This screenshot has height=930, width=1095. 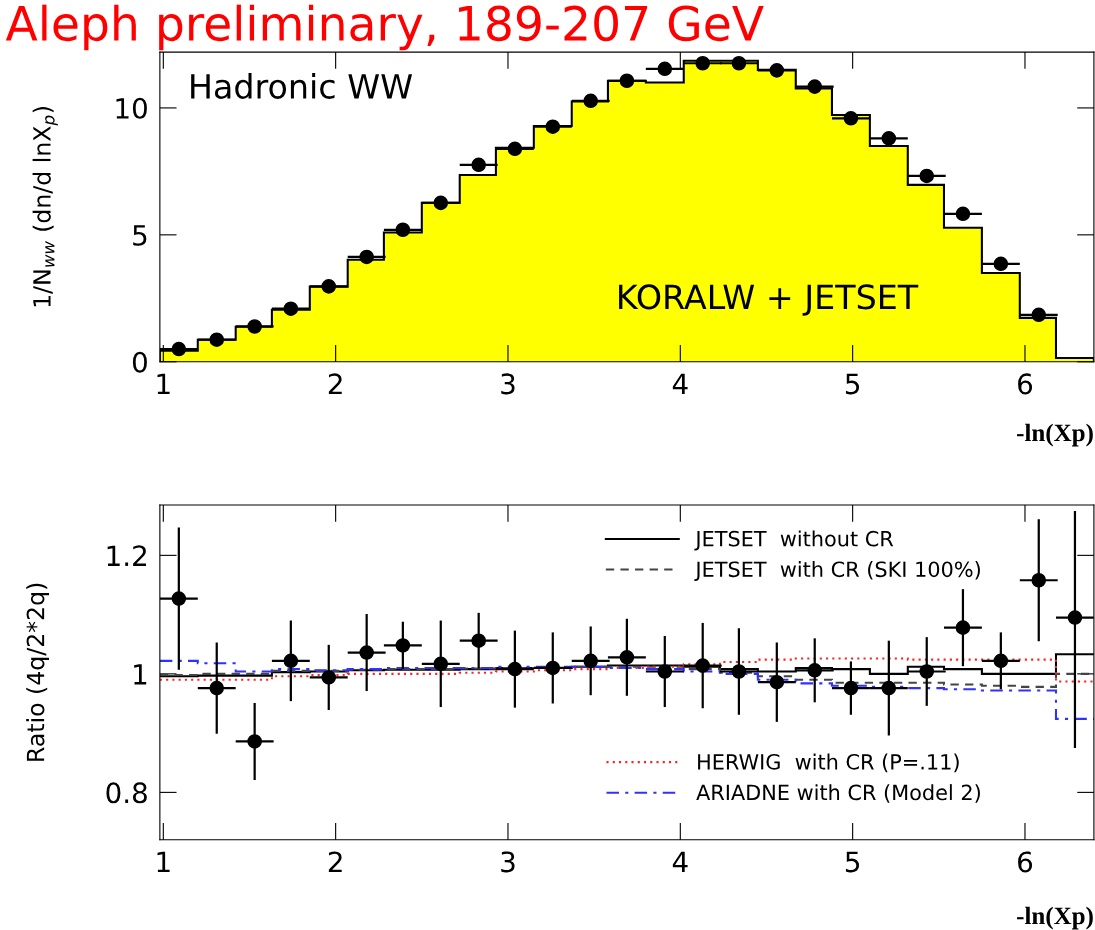 What do you see at coordinates (769, 300) in the screenshot?
I see `annotation: KORALW + JETSET` at bounding box center [769, 300].